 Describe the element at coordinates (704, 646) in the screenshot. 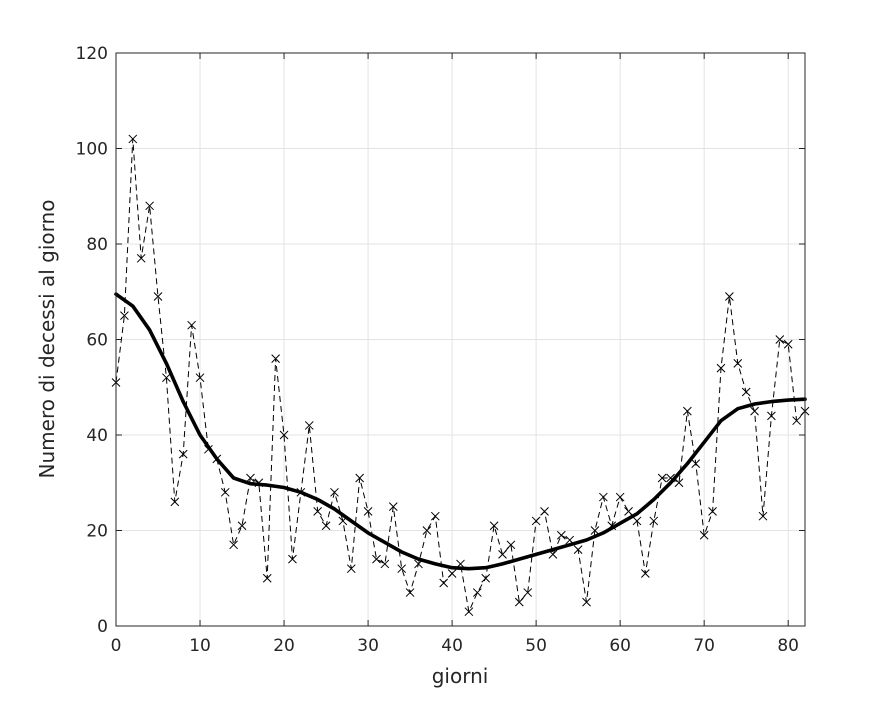

I see `x-tick-label: 70` at that location.